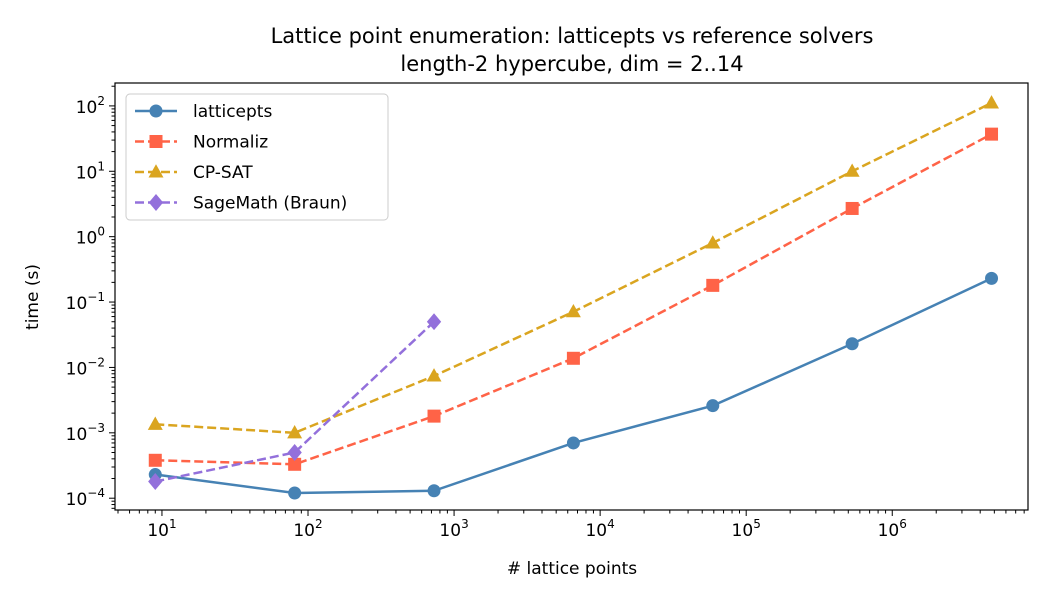  I want to click on y-axis-label: time (s), so click(33, 297).